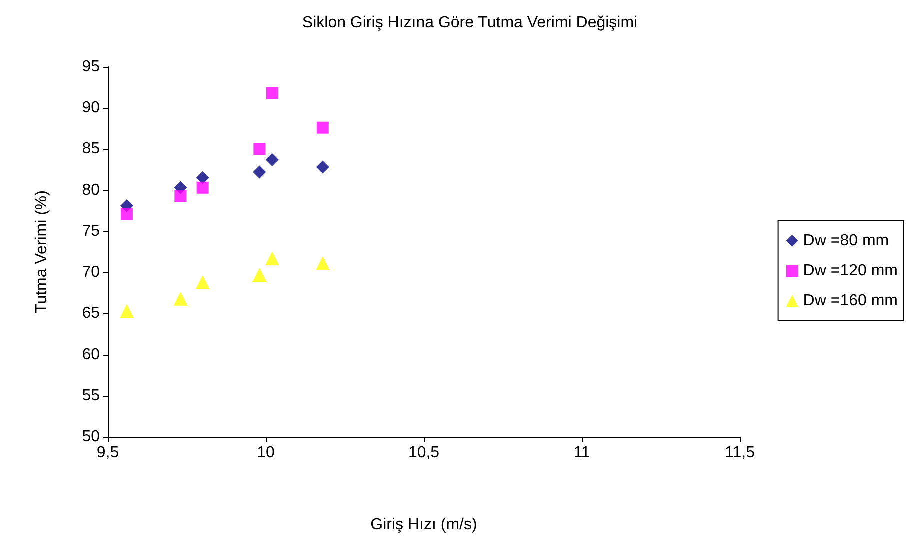 The width and height of the screenshot is (906, 542). What do you see at coordinates (91, 190) in the screenshot?
I see `y-tick-label: 80` at bounding box center [91, 190].